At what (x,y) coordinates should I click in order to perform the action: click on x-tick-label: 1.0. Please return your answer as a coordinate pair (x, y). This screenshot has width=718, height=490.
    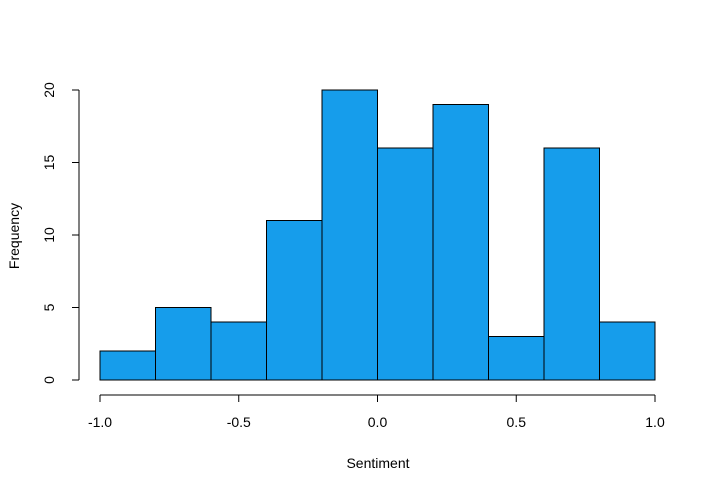
    Looking at the image, I should click on (655, 422).